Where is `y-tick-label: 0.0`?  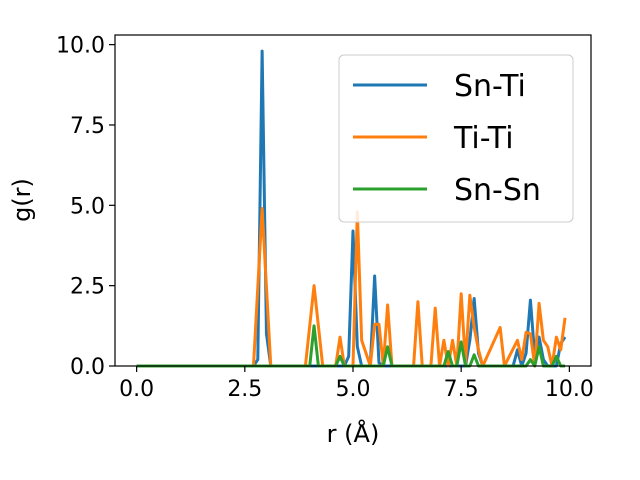 y-tick-label: 0.0 is located at coordinates (87, 367).